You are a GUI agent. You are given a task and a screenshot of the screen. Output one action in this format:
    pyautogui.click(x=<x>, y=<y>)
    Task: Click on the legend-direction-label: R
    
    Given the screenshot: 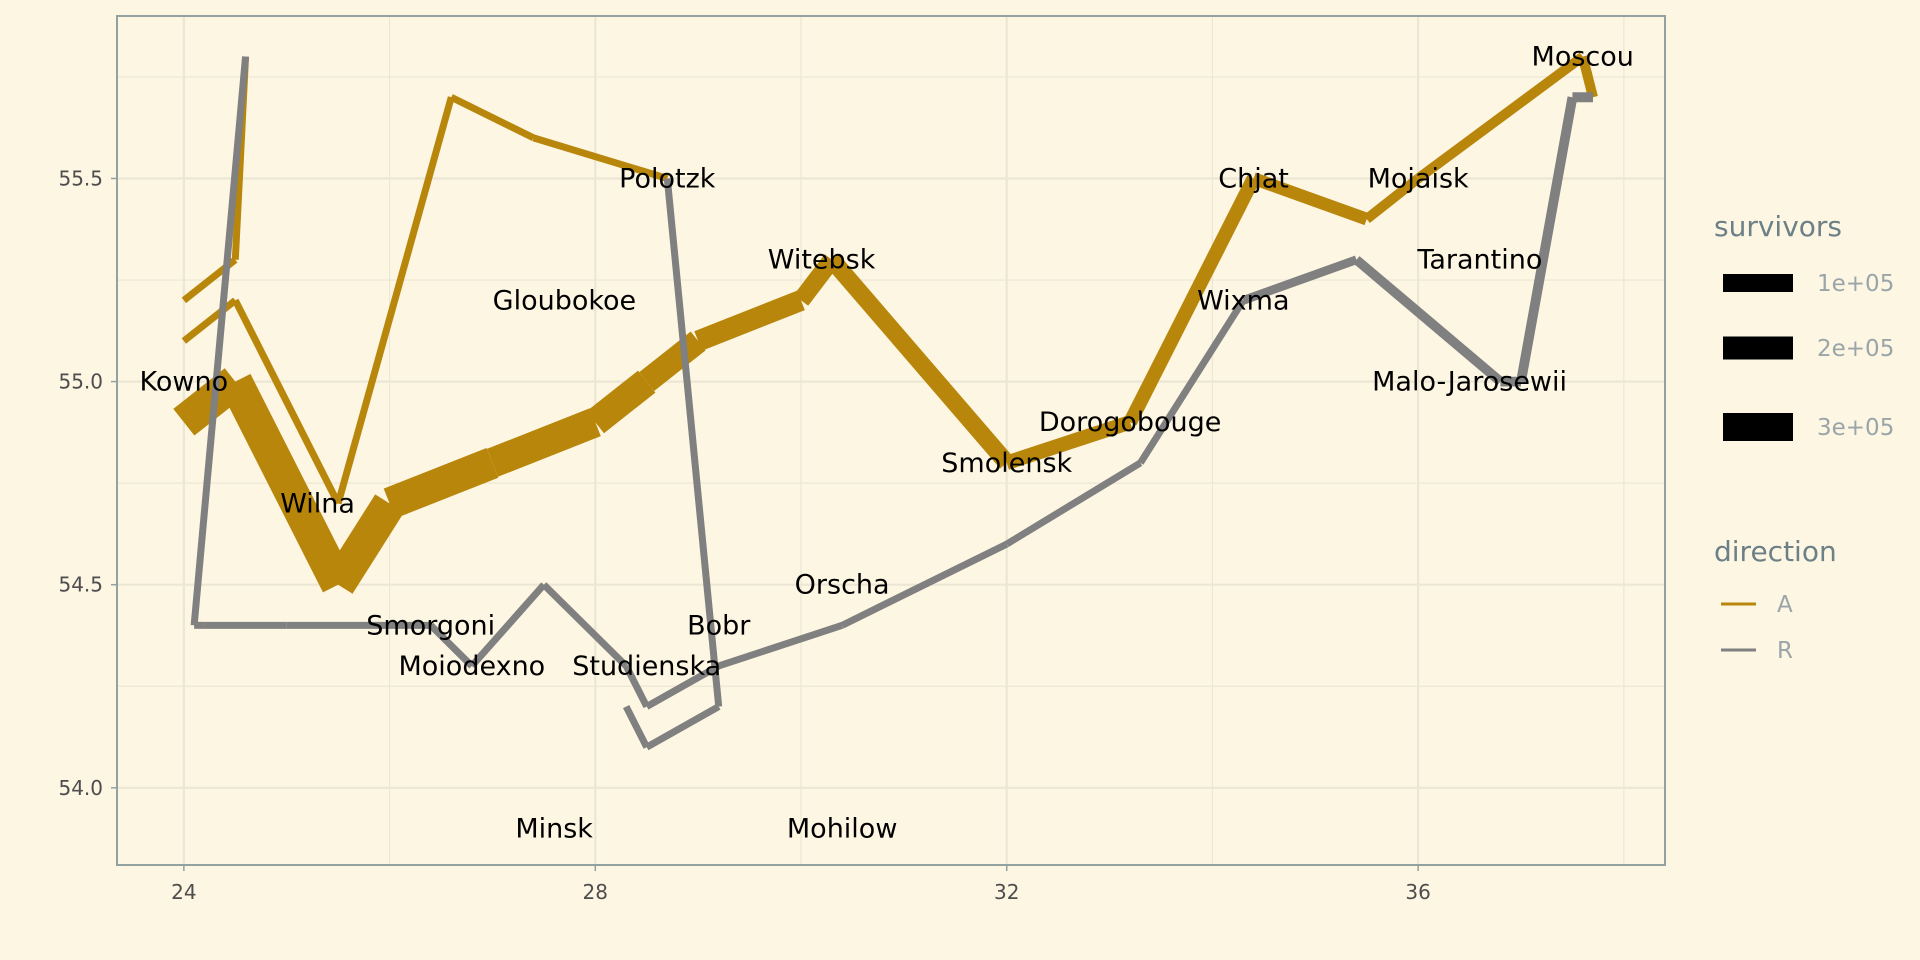 What is the action you would take?
    pyautogui.click(x=1785, y=651)
    